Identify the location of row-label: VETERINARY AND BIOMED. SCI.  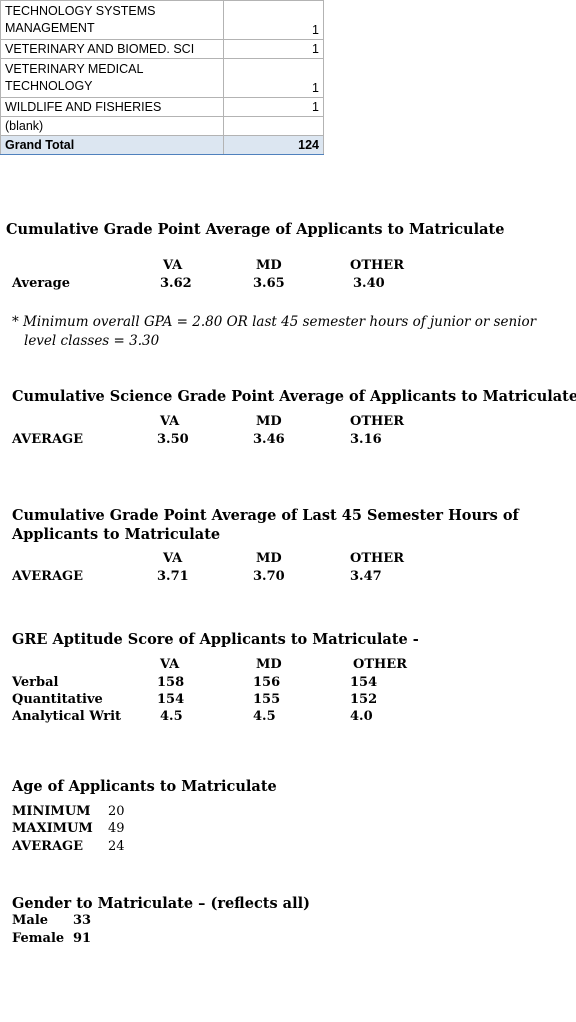
(112, 49).